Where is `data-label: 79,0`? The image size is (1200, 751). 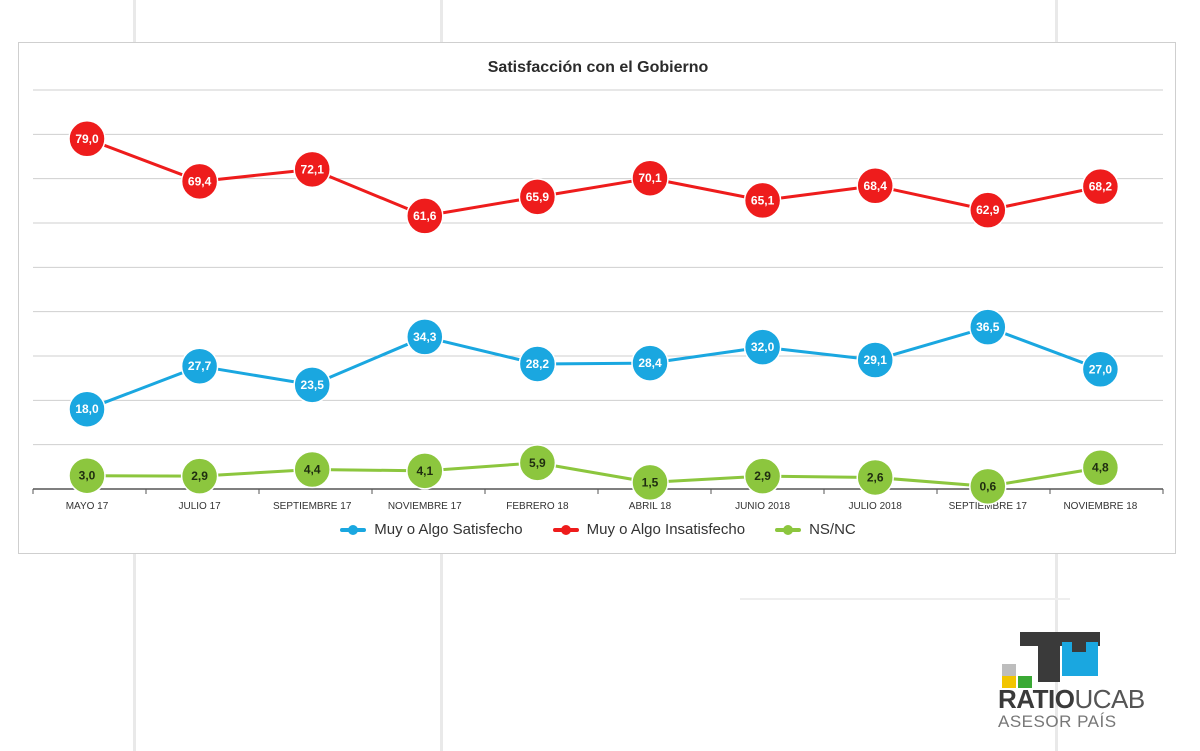
data-label: 79,0 is located at coordinates (87, 139).